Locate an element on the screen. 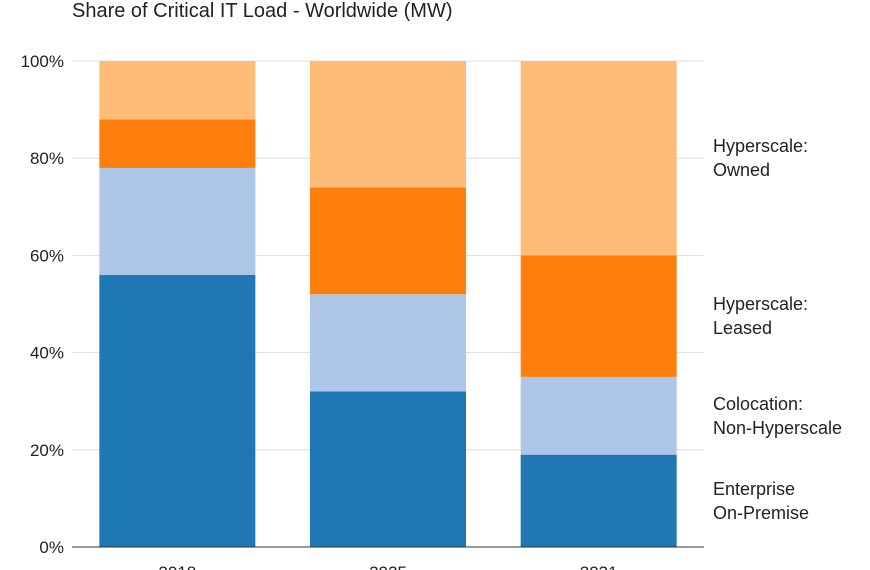  y-axis-ticks: 0% 20% 40% 60% 80% 100% is located at coordinates (42, 304).